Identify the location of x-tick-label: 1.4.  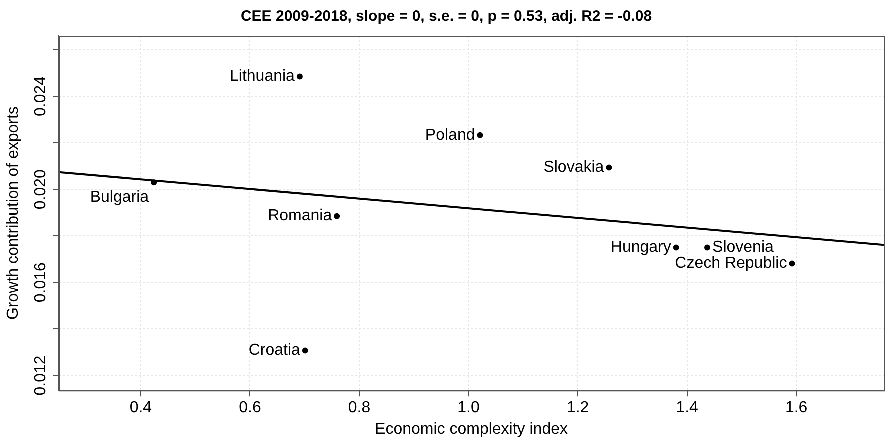
(687, 408).